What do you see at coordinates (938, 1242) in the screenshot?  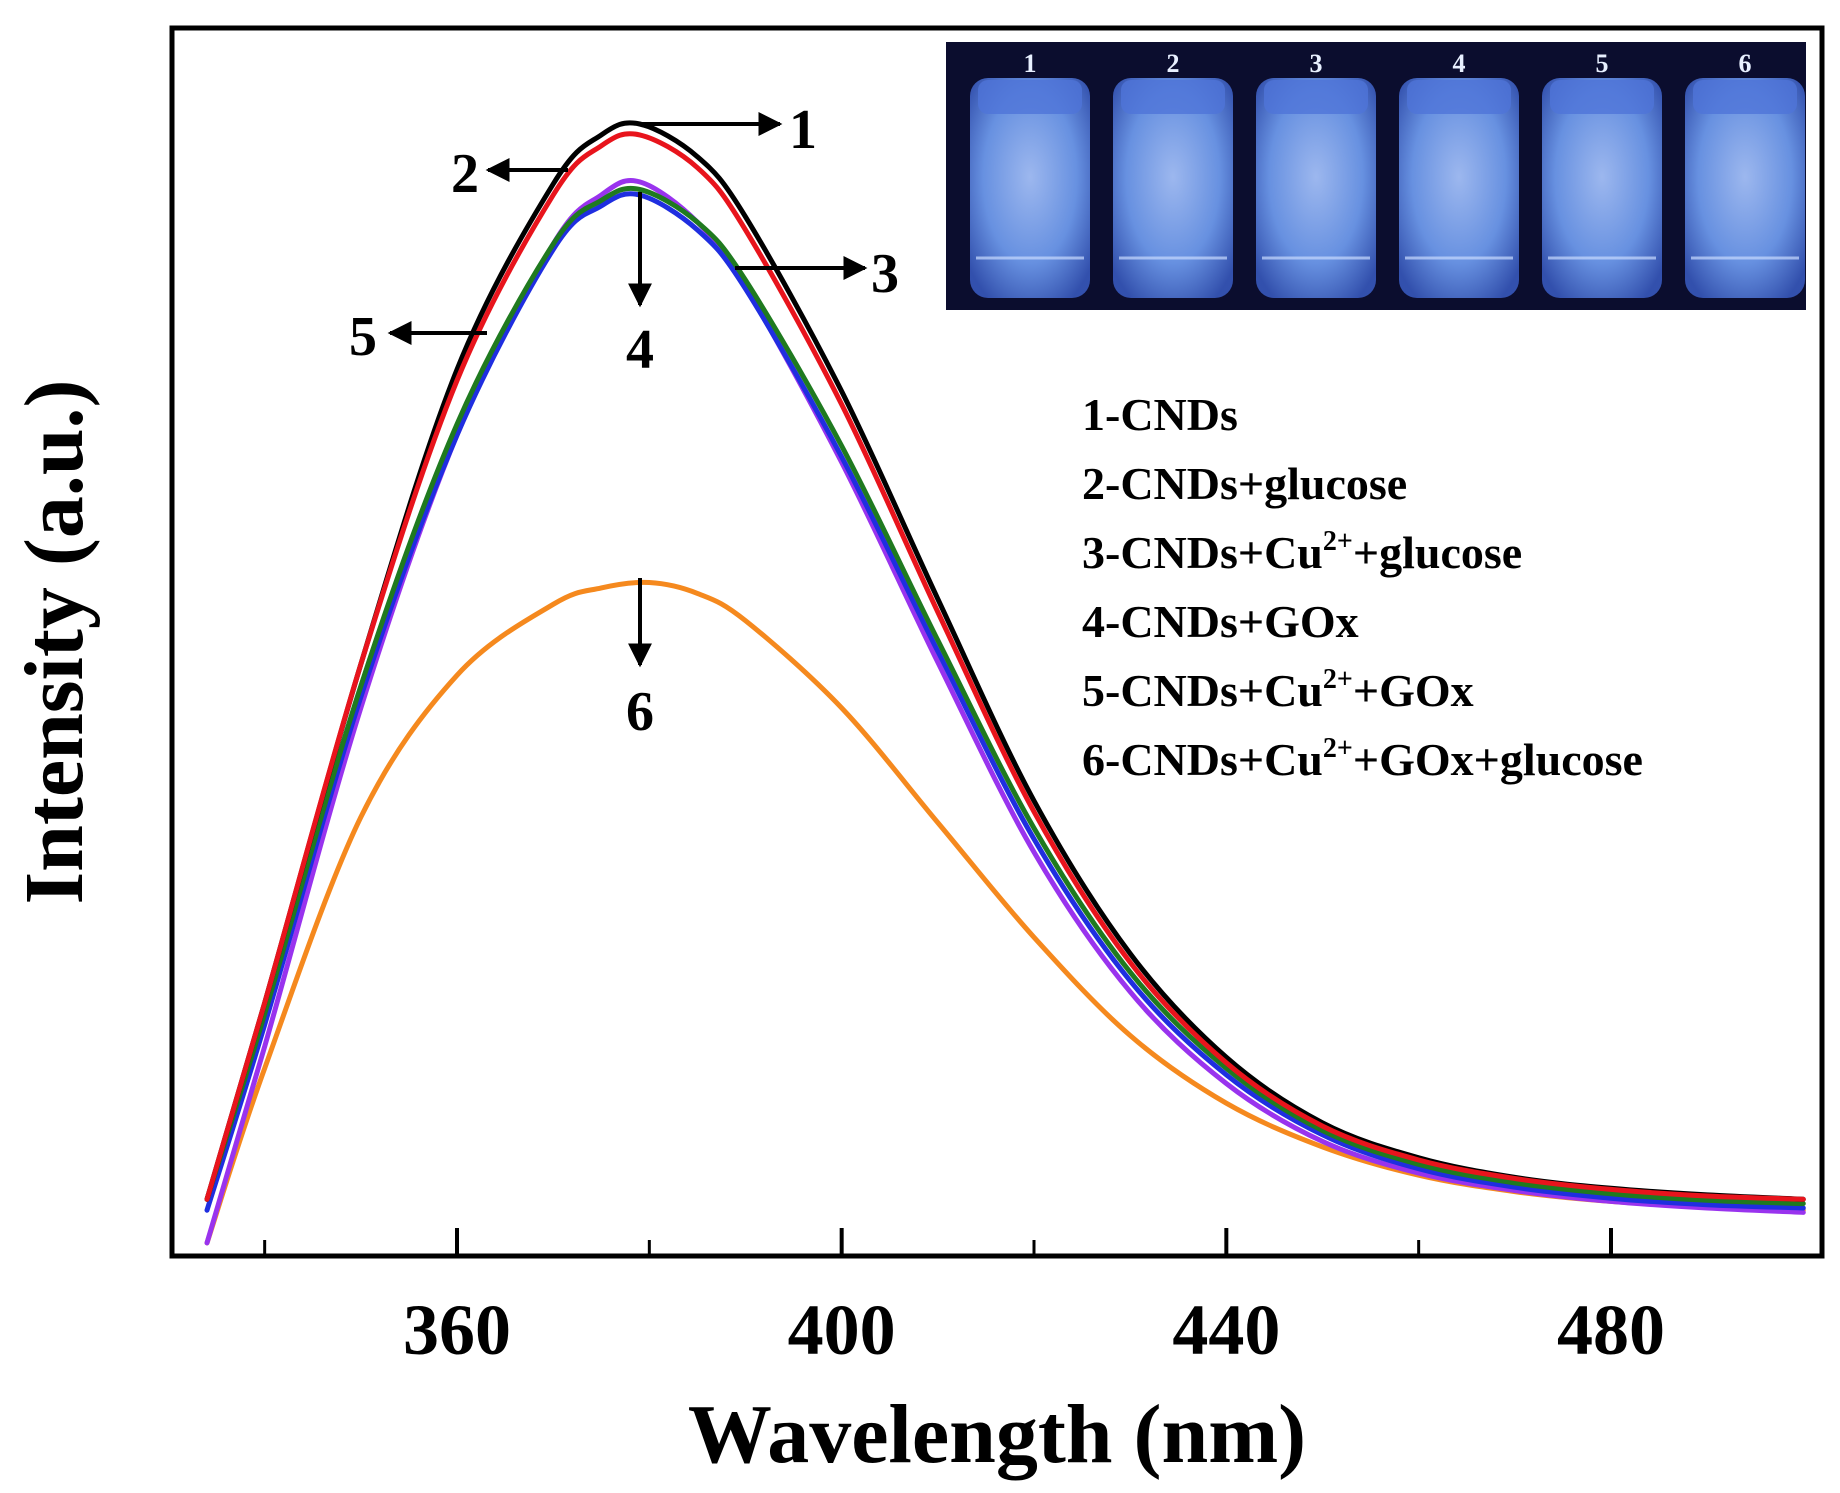 I see `x-axis-ticks` at bounding box center [938, 1242].